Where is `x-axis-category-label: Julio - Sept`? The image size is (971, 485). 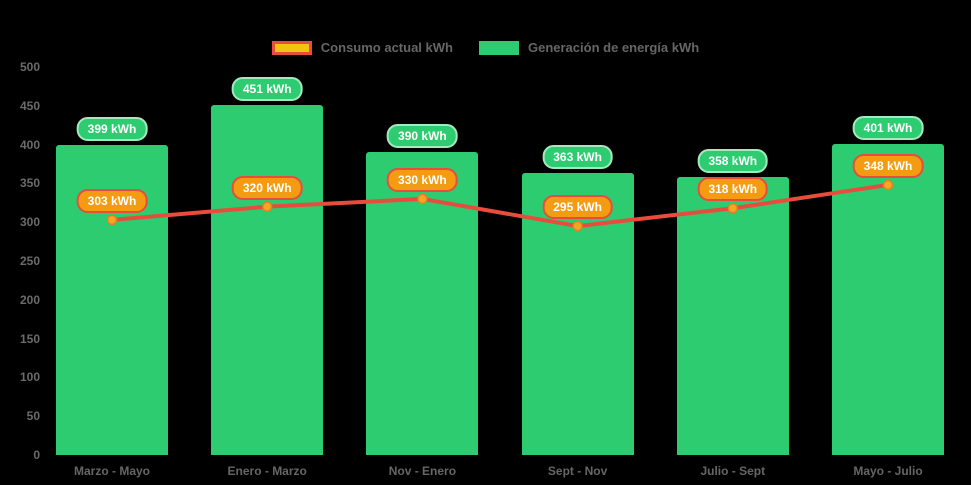 x-axis-category-label: Julio - Sept is located at coordinates (733, 471).